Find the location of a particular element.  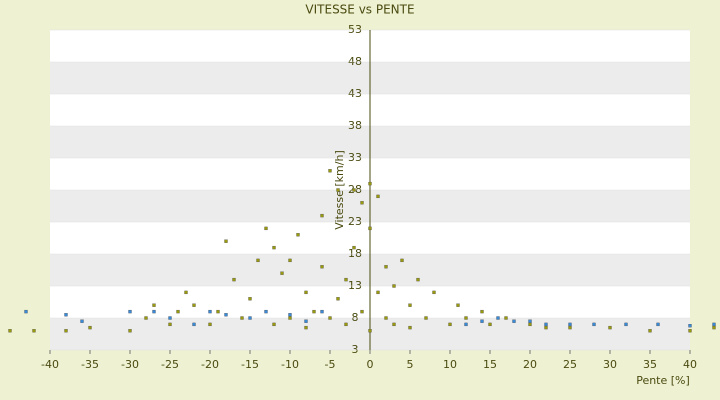

x-tick-label: -25 is located at coordinates (170, 364).